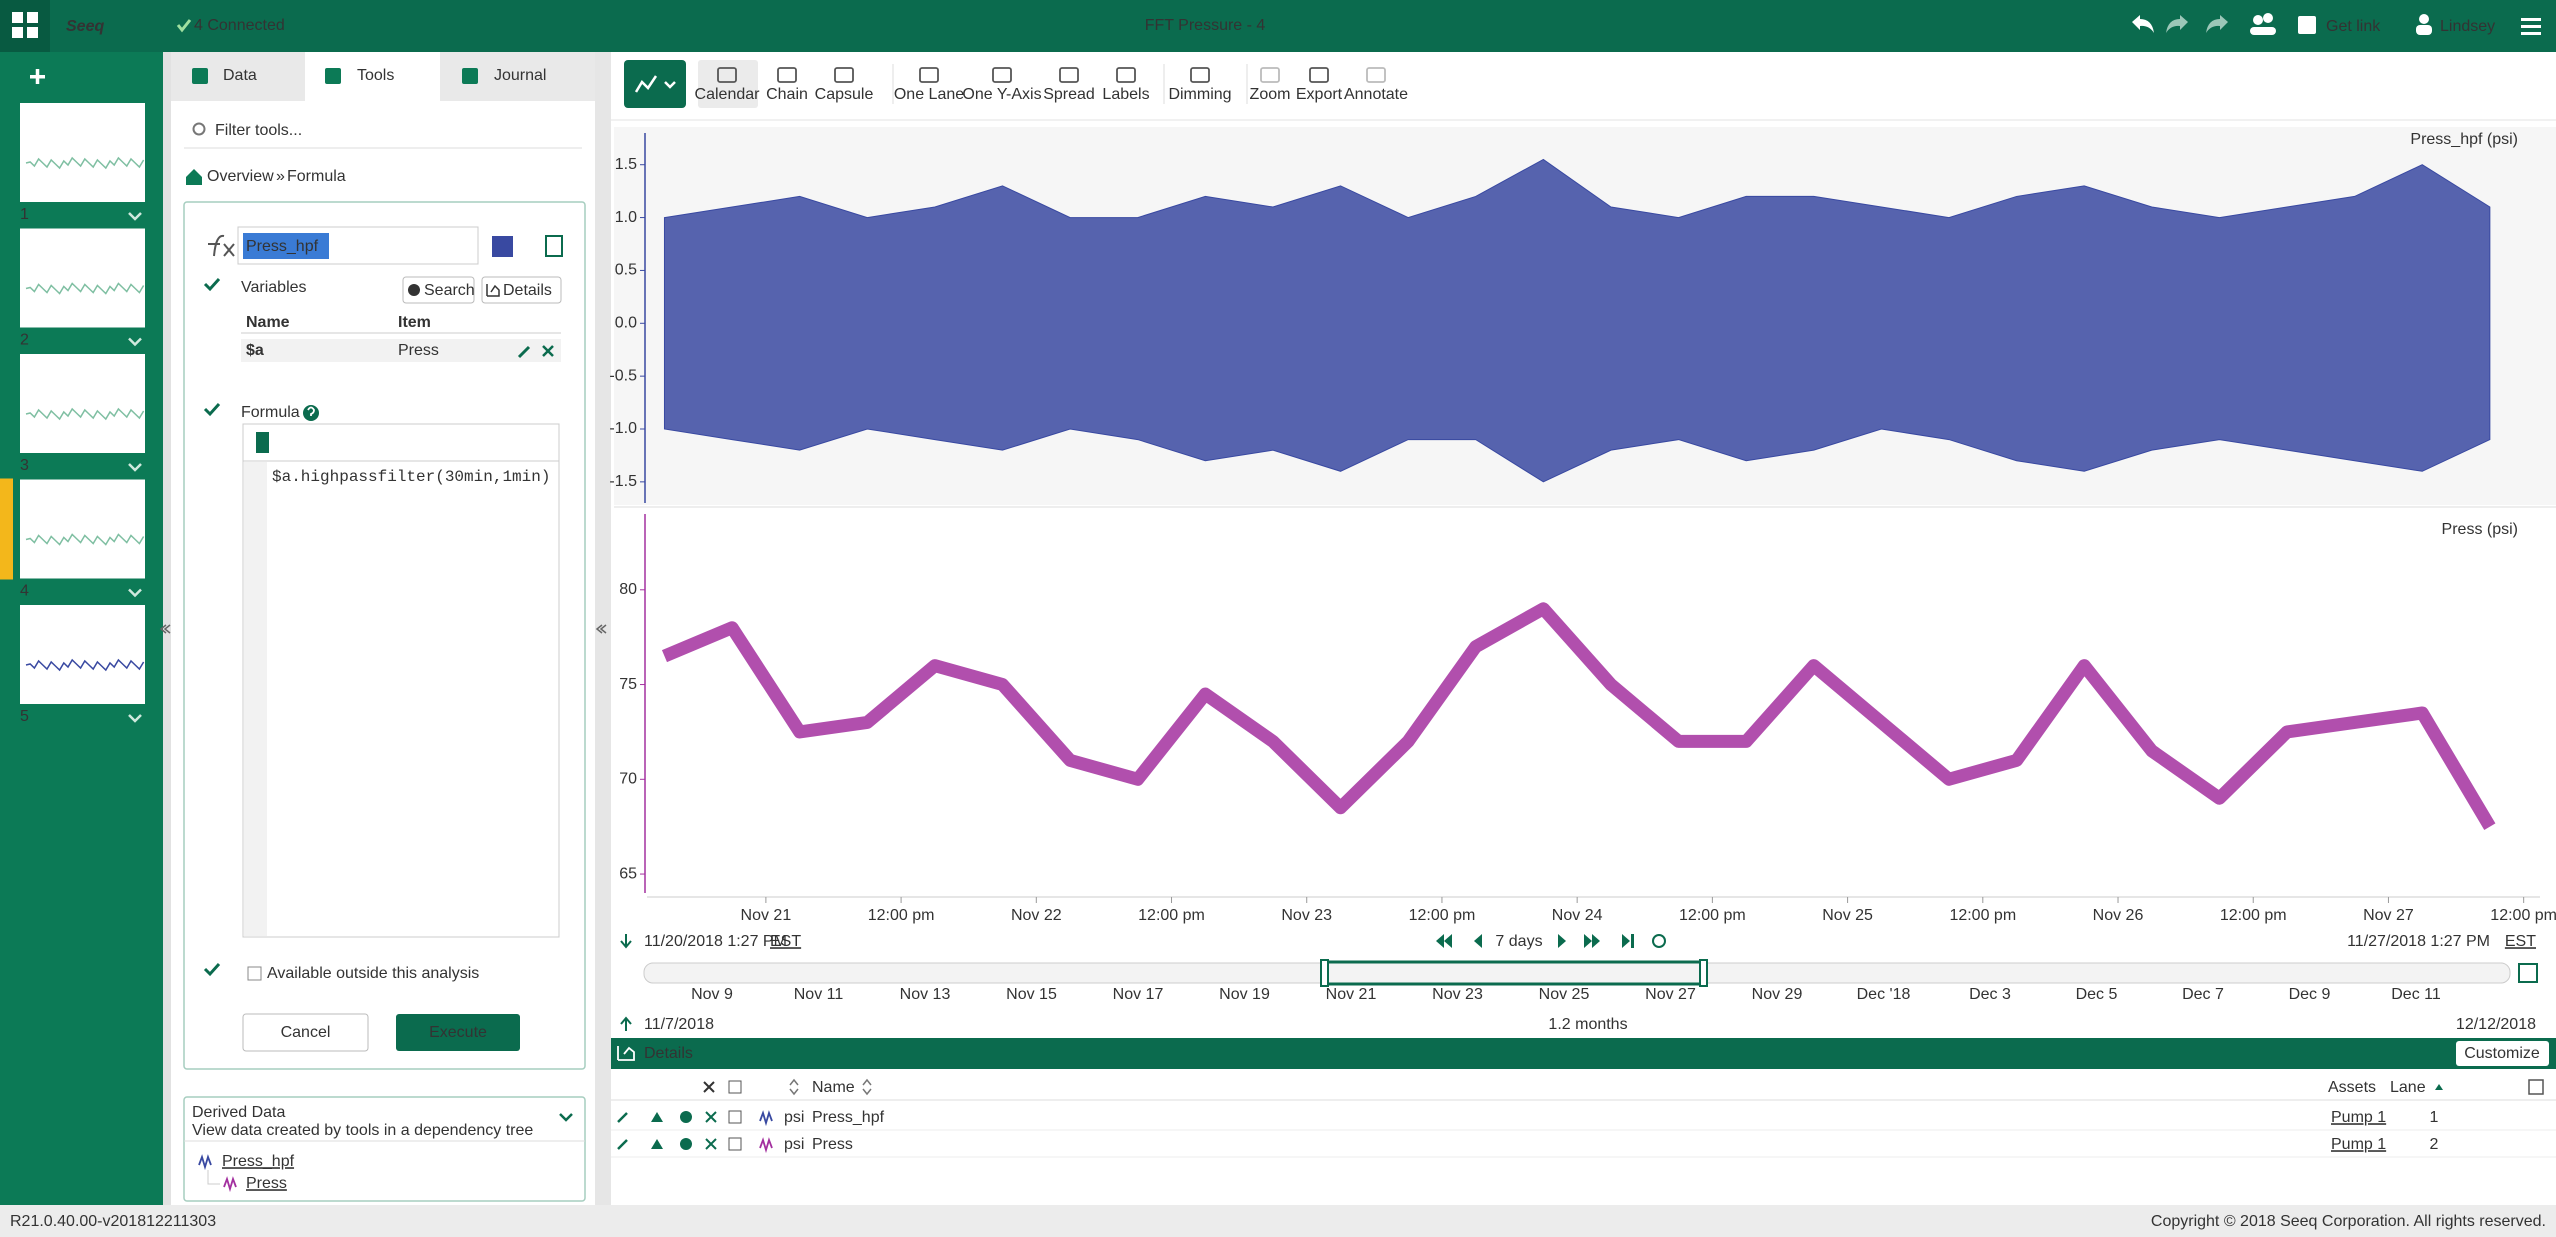 The image size is (2556, 1237). I want to click on toolbar-button: Capsule, so click(844, 94).